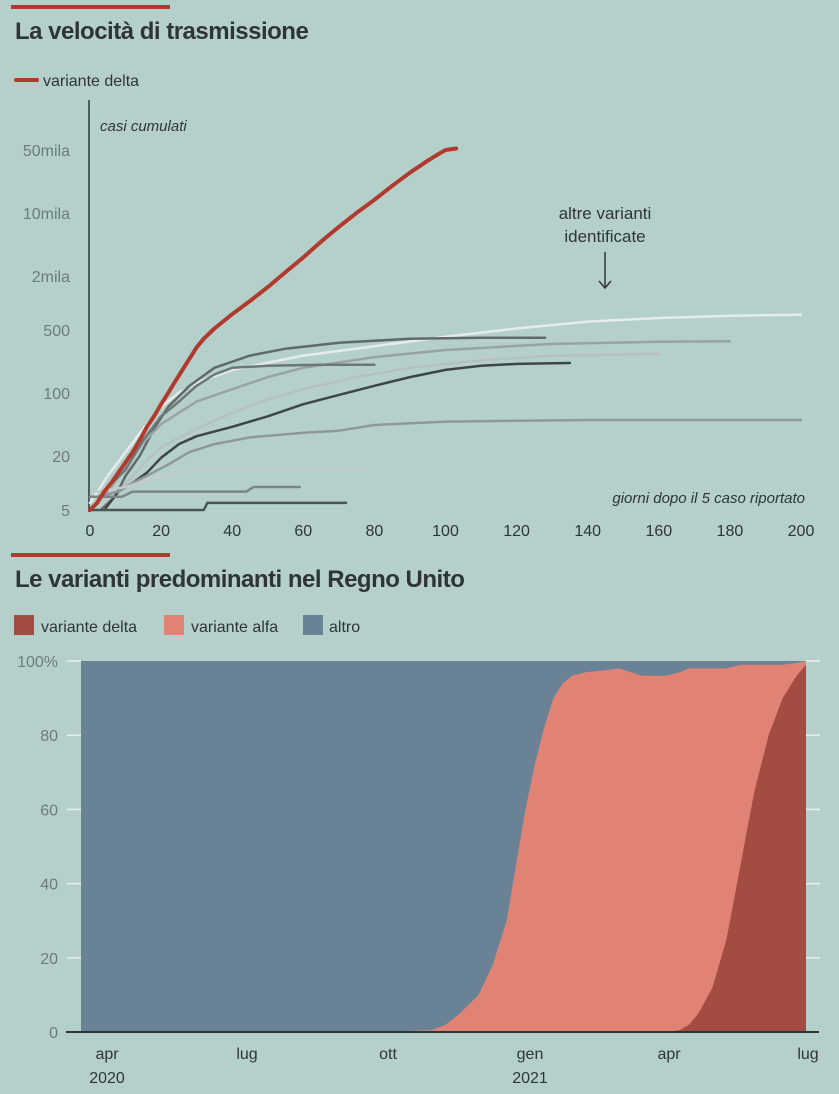  Describe the element at coordinates (49, 736) in the screenshot. I see `y-tick-label: 80` at that location.